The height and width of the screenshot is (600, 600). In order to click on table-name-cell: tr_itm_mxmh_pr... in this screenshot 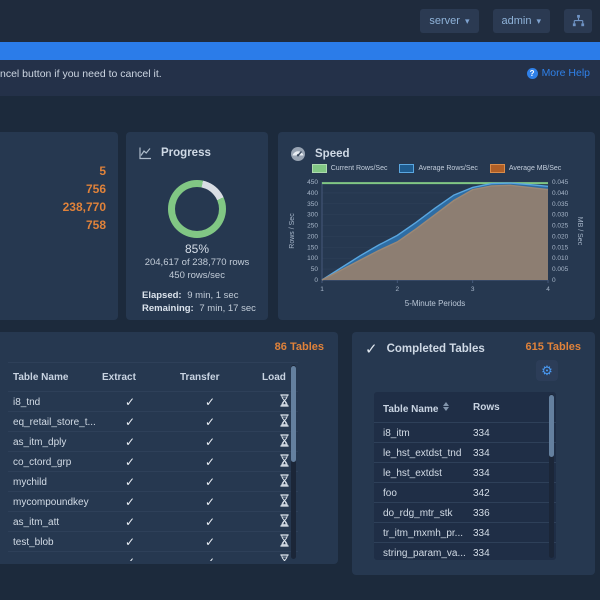, I will do `click(423, 533)`.